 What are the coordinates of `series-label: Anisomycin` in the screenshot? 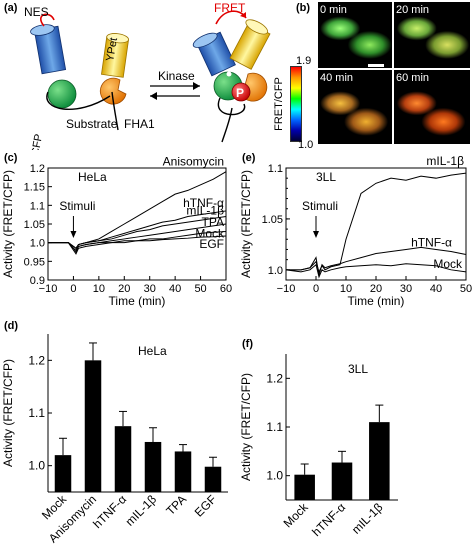 It's located at (193, 162).